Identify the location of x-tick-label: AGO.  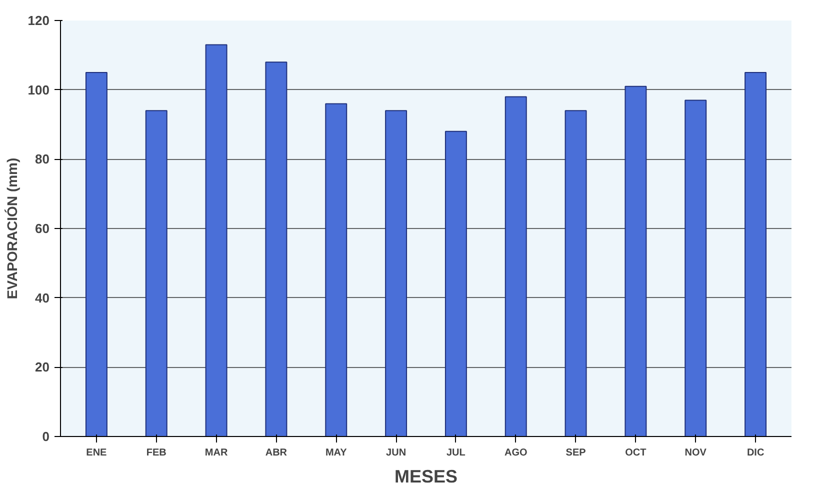
(516, 453).